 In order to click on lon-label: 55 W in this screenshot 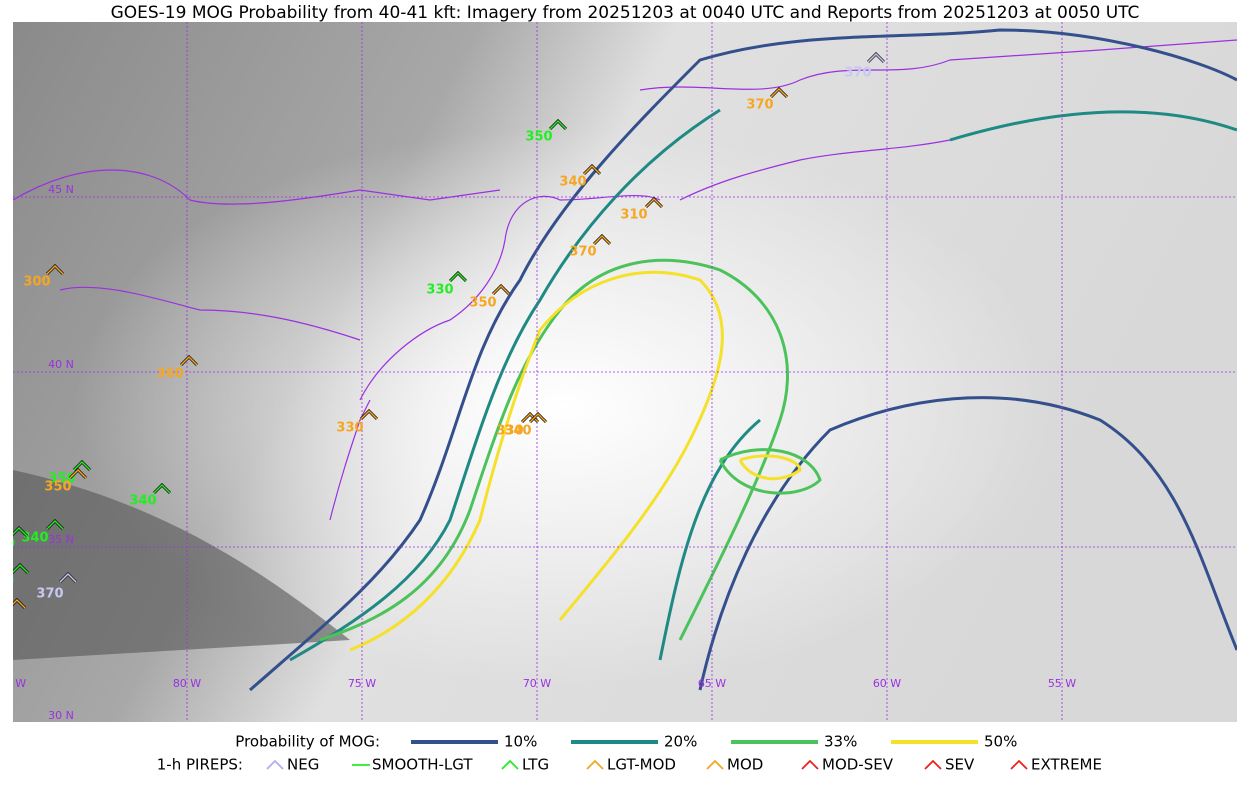, I will do `click(1062, 683)`.